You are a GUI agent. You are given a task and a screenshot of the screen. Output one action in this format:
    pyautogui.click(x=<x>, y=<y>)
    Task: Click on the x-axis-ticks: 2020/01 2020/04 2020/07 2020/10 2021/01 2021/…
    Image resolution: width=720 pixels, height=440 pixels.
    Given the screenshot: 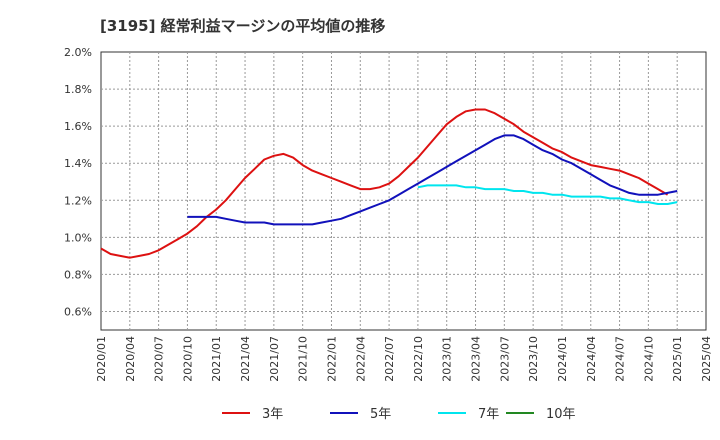 What is the action you would take?
    pyautogui.click(x=404, y=359)
    